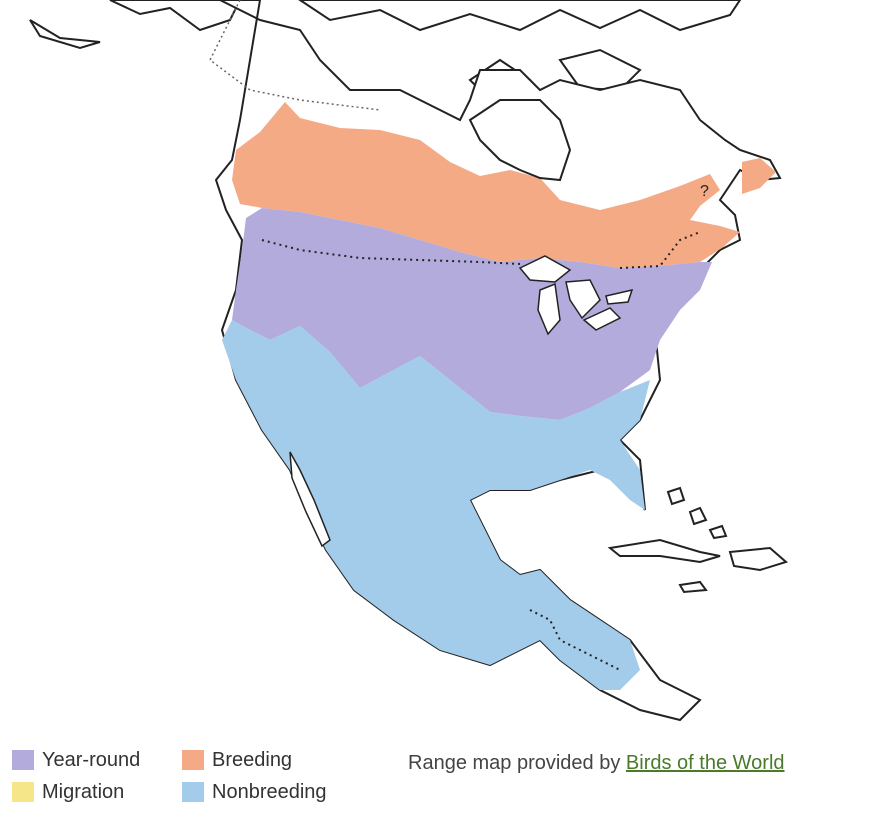 This screenshot has width=892, height=834. I want to click on central-america-borders, so click(575, 640).